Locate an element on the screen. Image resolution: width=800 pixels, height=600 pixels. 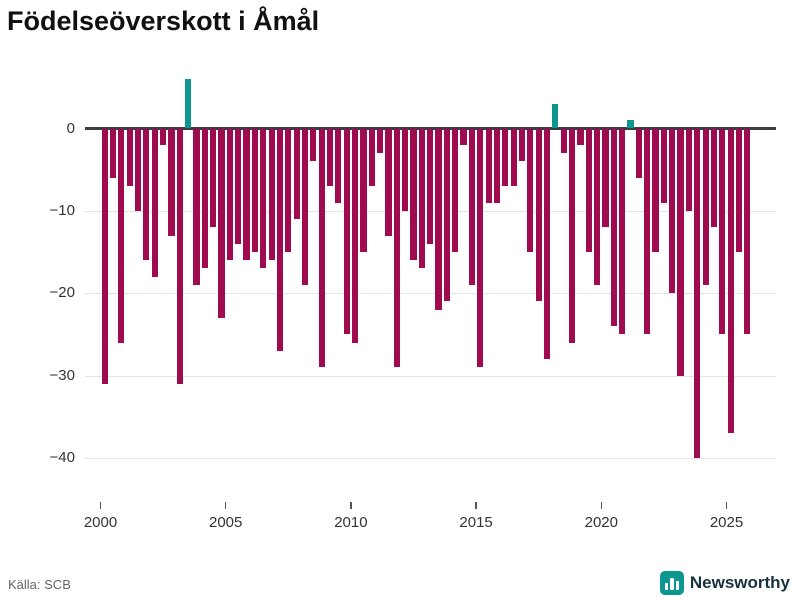
y-axis-label: 0 is located at coordinates (70, 128).